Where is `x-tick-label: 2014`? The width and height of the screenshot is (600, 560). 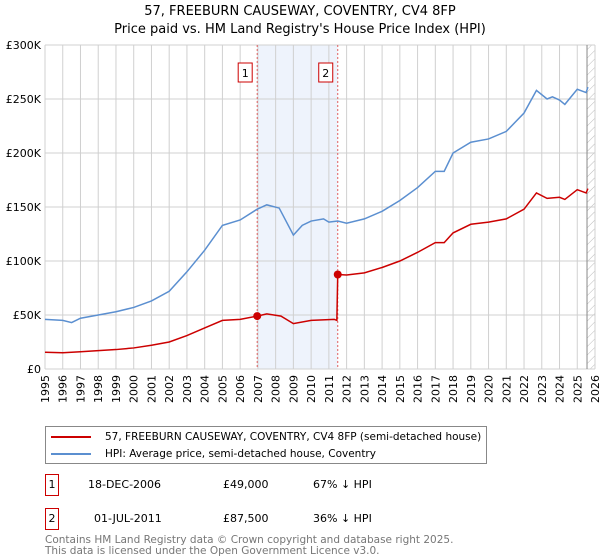
x-tick-label: 2014 is located at coordinates (382, 389).